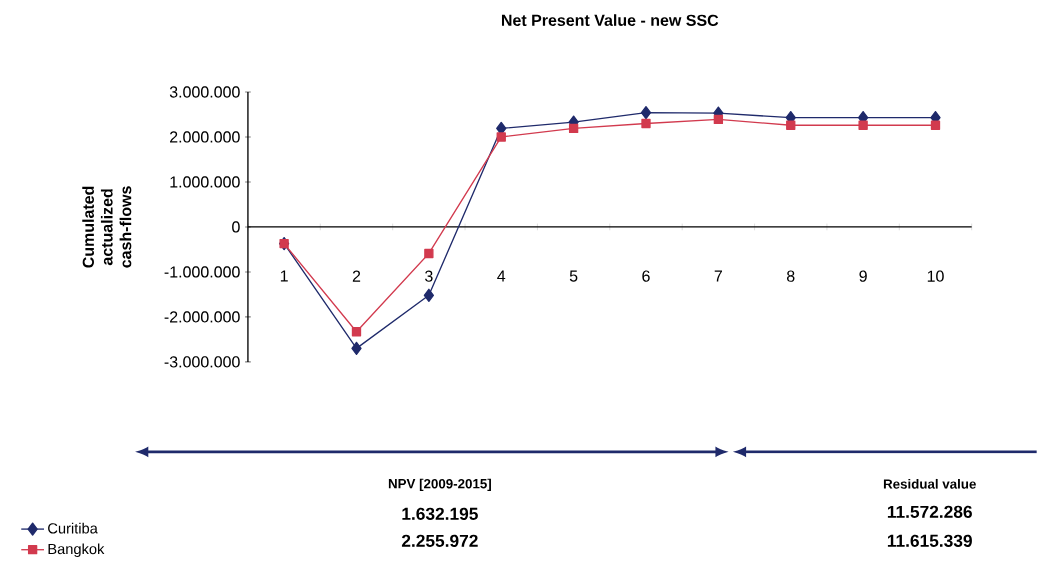 The height and width of the screenshot is (562, 1038). I want to click on y-tick-label: -3.000.000, so click(202, 362).